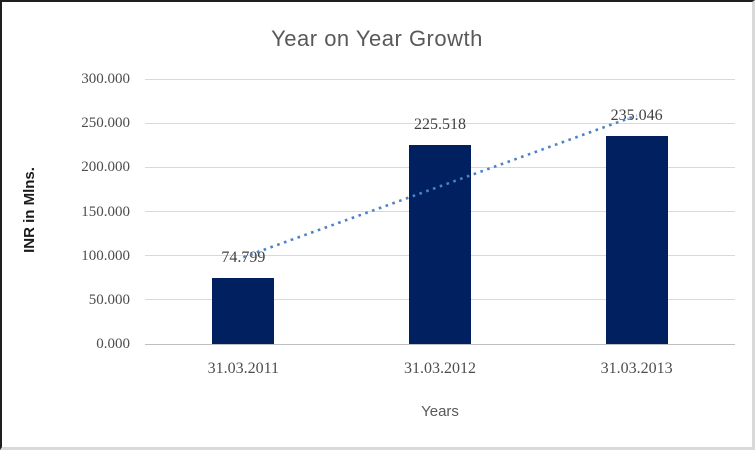  Describe the element at coordinates (243, 368) in the screenshot. I see `x-tick-label: 31.03.2011` at that location.